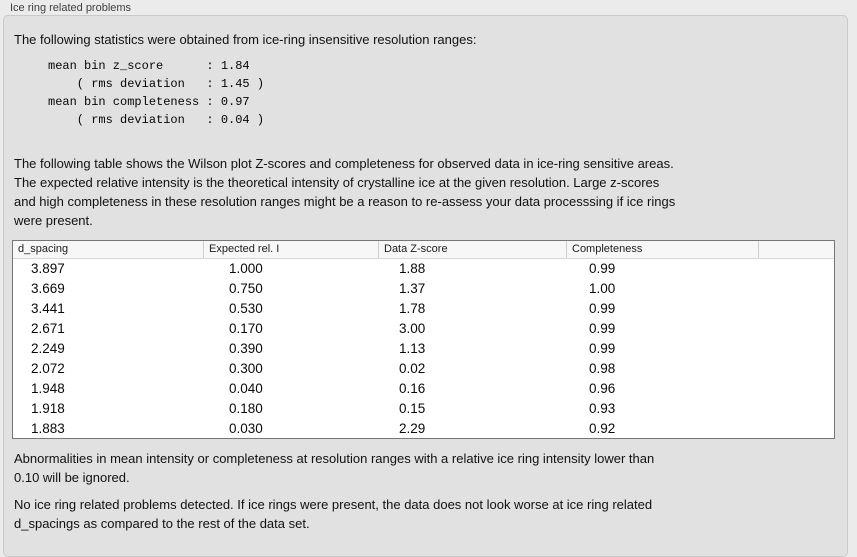 The image size is (857, 557). I want to click on table-cell: 1.00, so click(602, 288).